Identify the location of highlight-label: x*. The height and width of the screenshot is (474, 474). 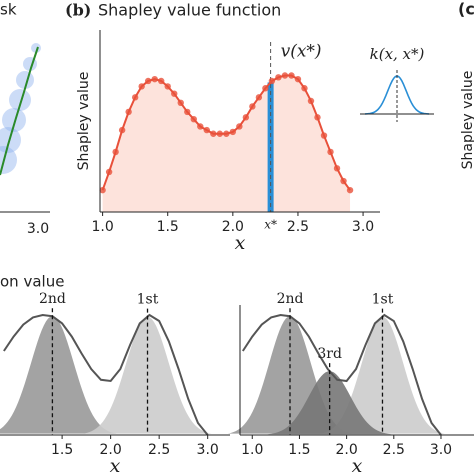
(270, 225).